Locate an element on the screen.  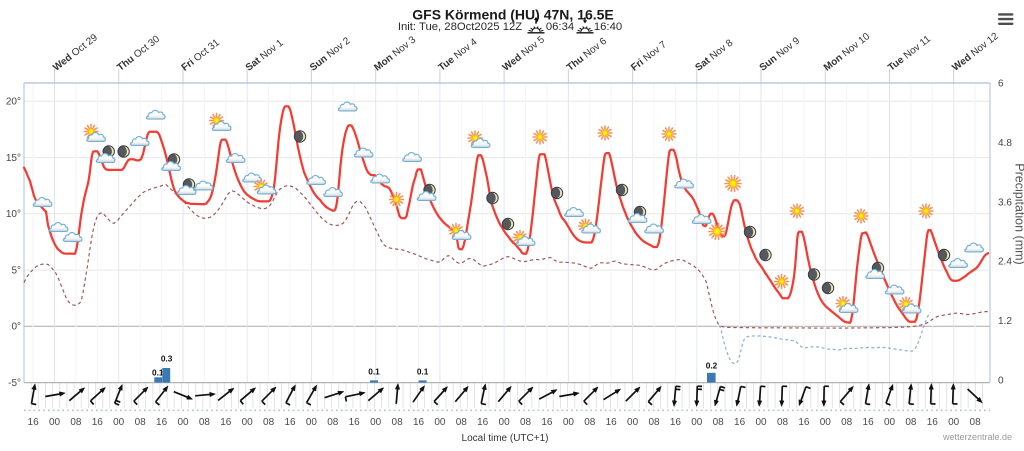
svg-text: 0.3 is located at coordinates (167, 359).